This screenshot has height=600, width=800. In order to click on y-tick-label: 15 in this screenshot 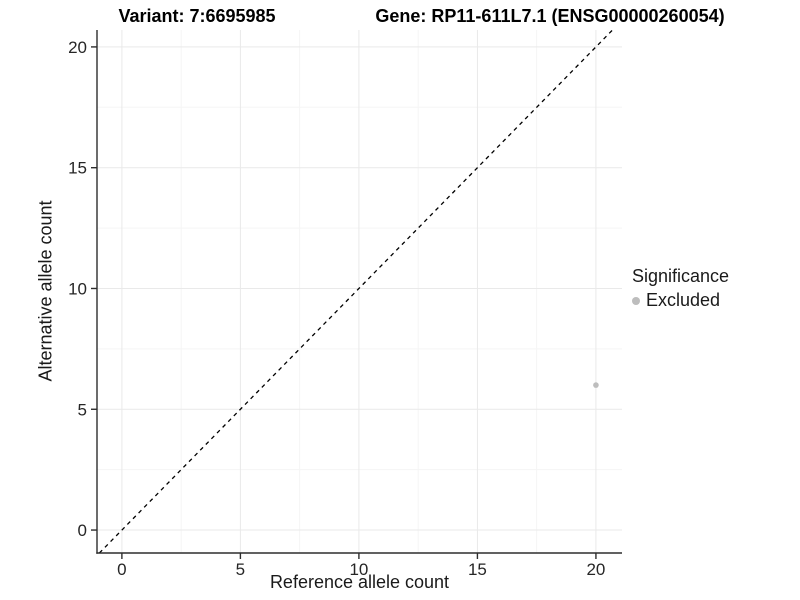, I will do `click(77, 168)`.